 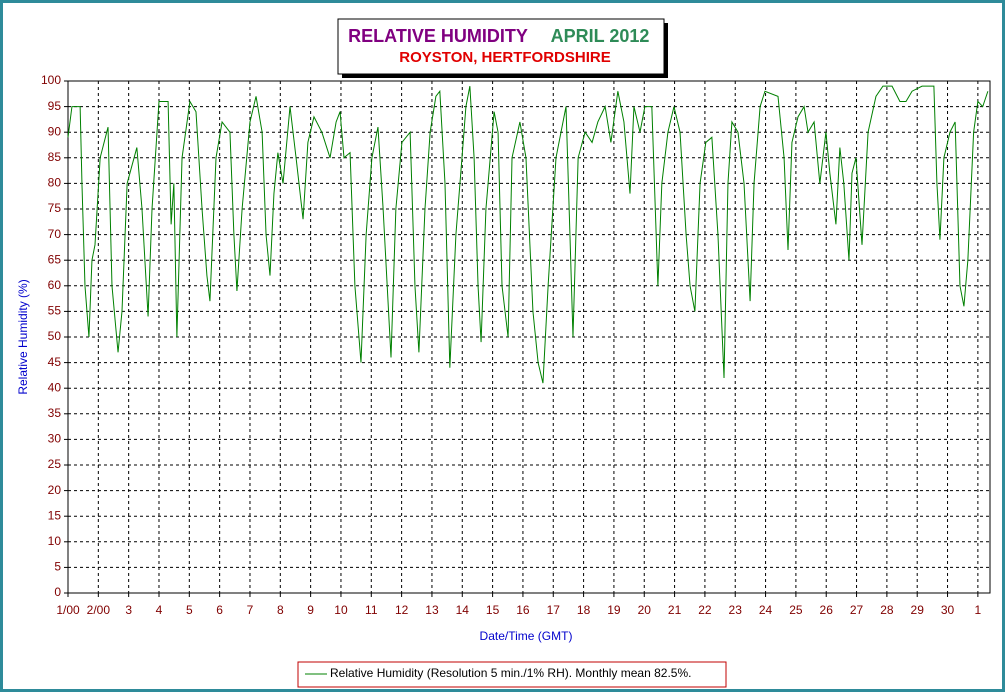 I want to click on chart-title-period: APRIL 2012, so click(x=600, y=36).